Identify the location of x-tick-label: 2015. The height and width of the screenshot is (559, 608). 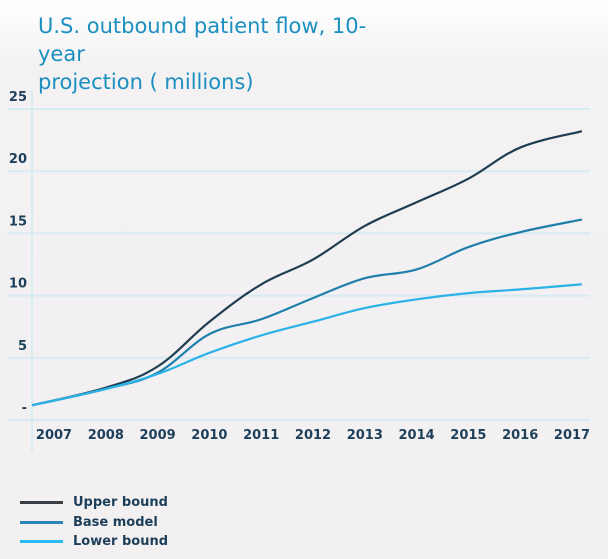
(468, 435).